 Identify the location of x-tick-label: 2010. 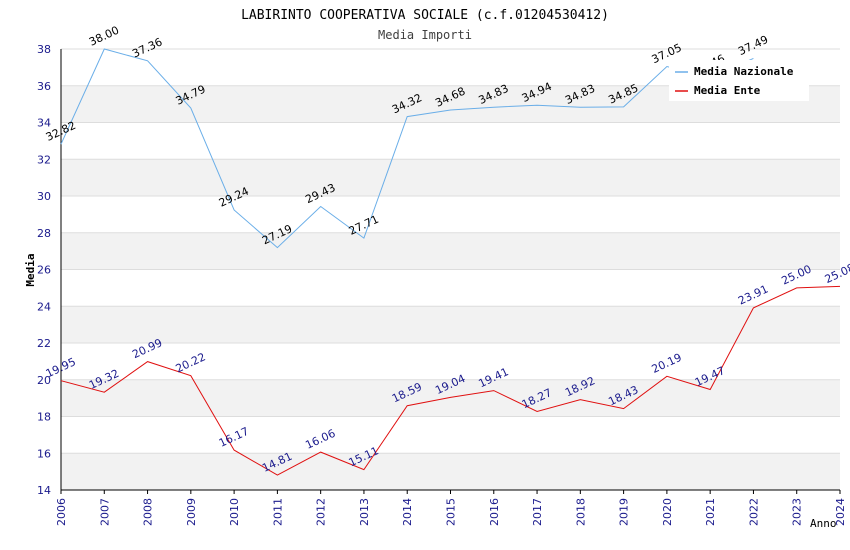
(234, 512).